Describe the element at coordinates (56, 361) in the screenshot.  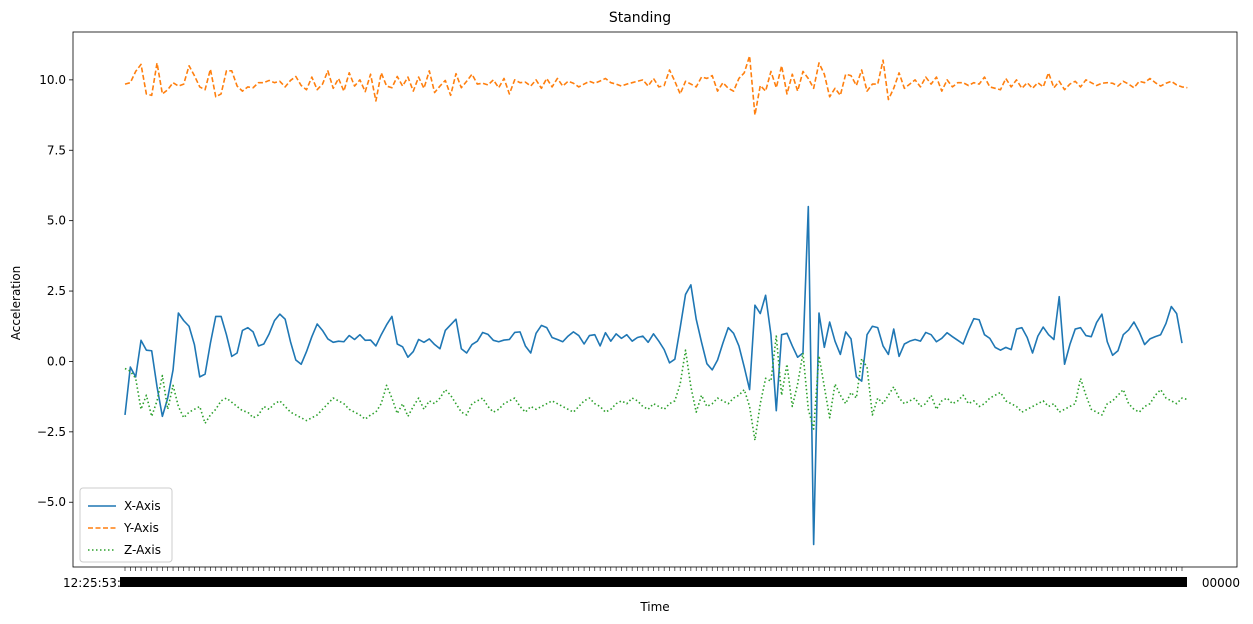
I see `y-tick-label: 0.0` at that location.